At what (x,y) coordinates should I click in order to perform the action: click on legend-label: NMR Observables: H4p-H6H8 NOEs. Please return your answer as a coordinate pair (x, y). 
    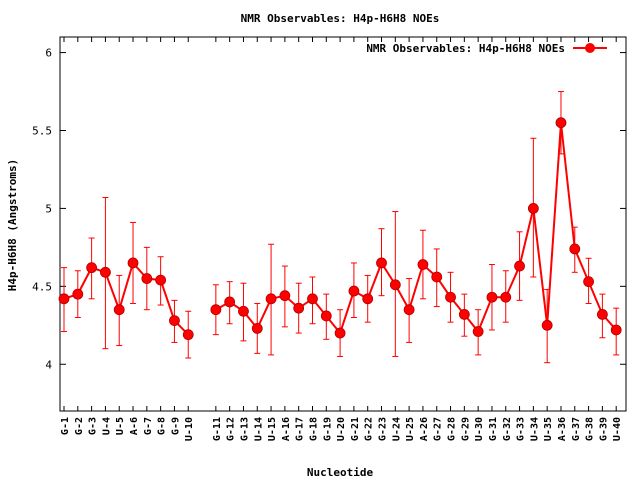
    Looking at the image, I should click on (465, 48).